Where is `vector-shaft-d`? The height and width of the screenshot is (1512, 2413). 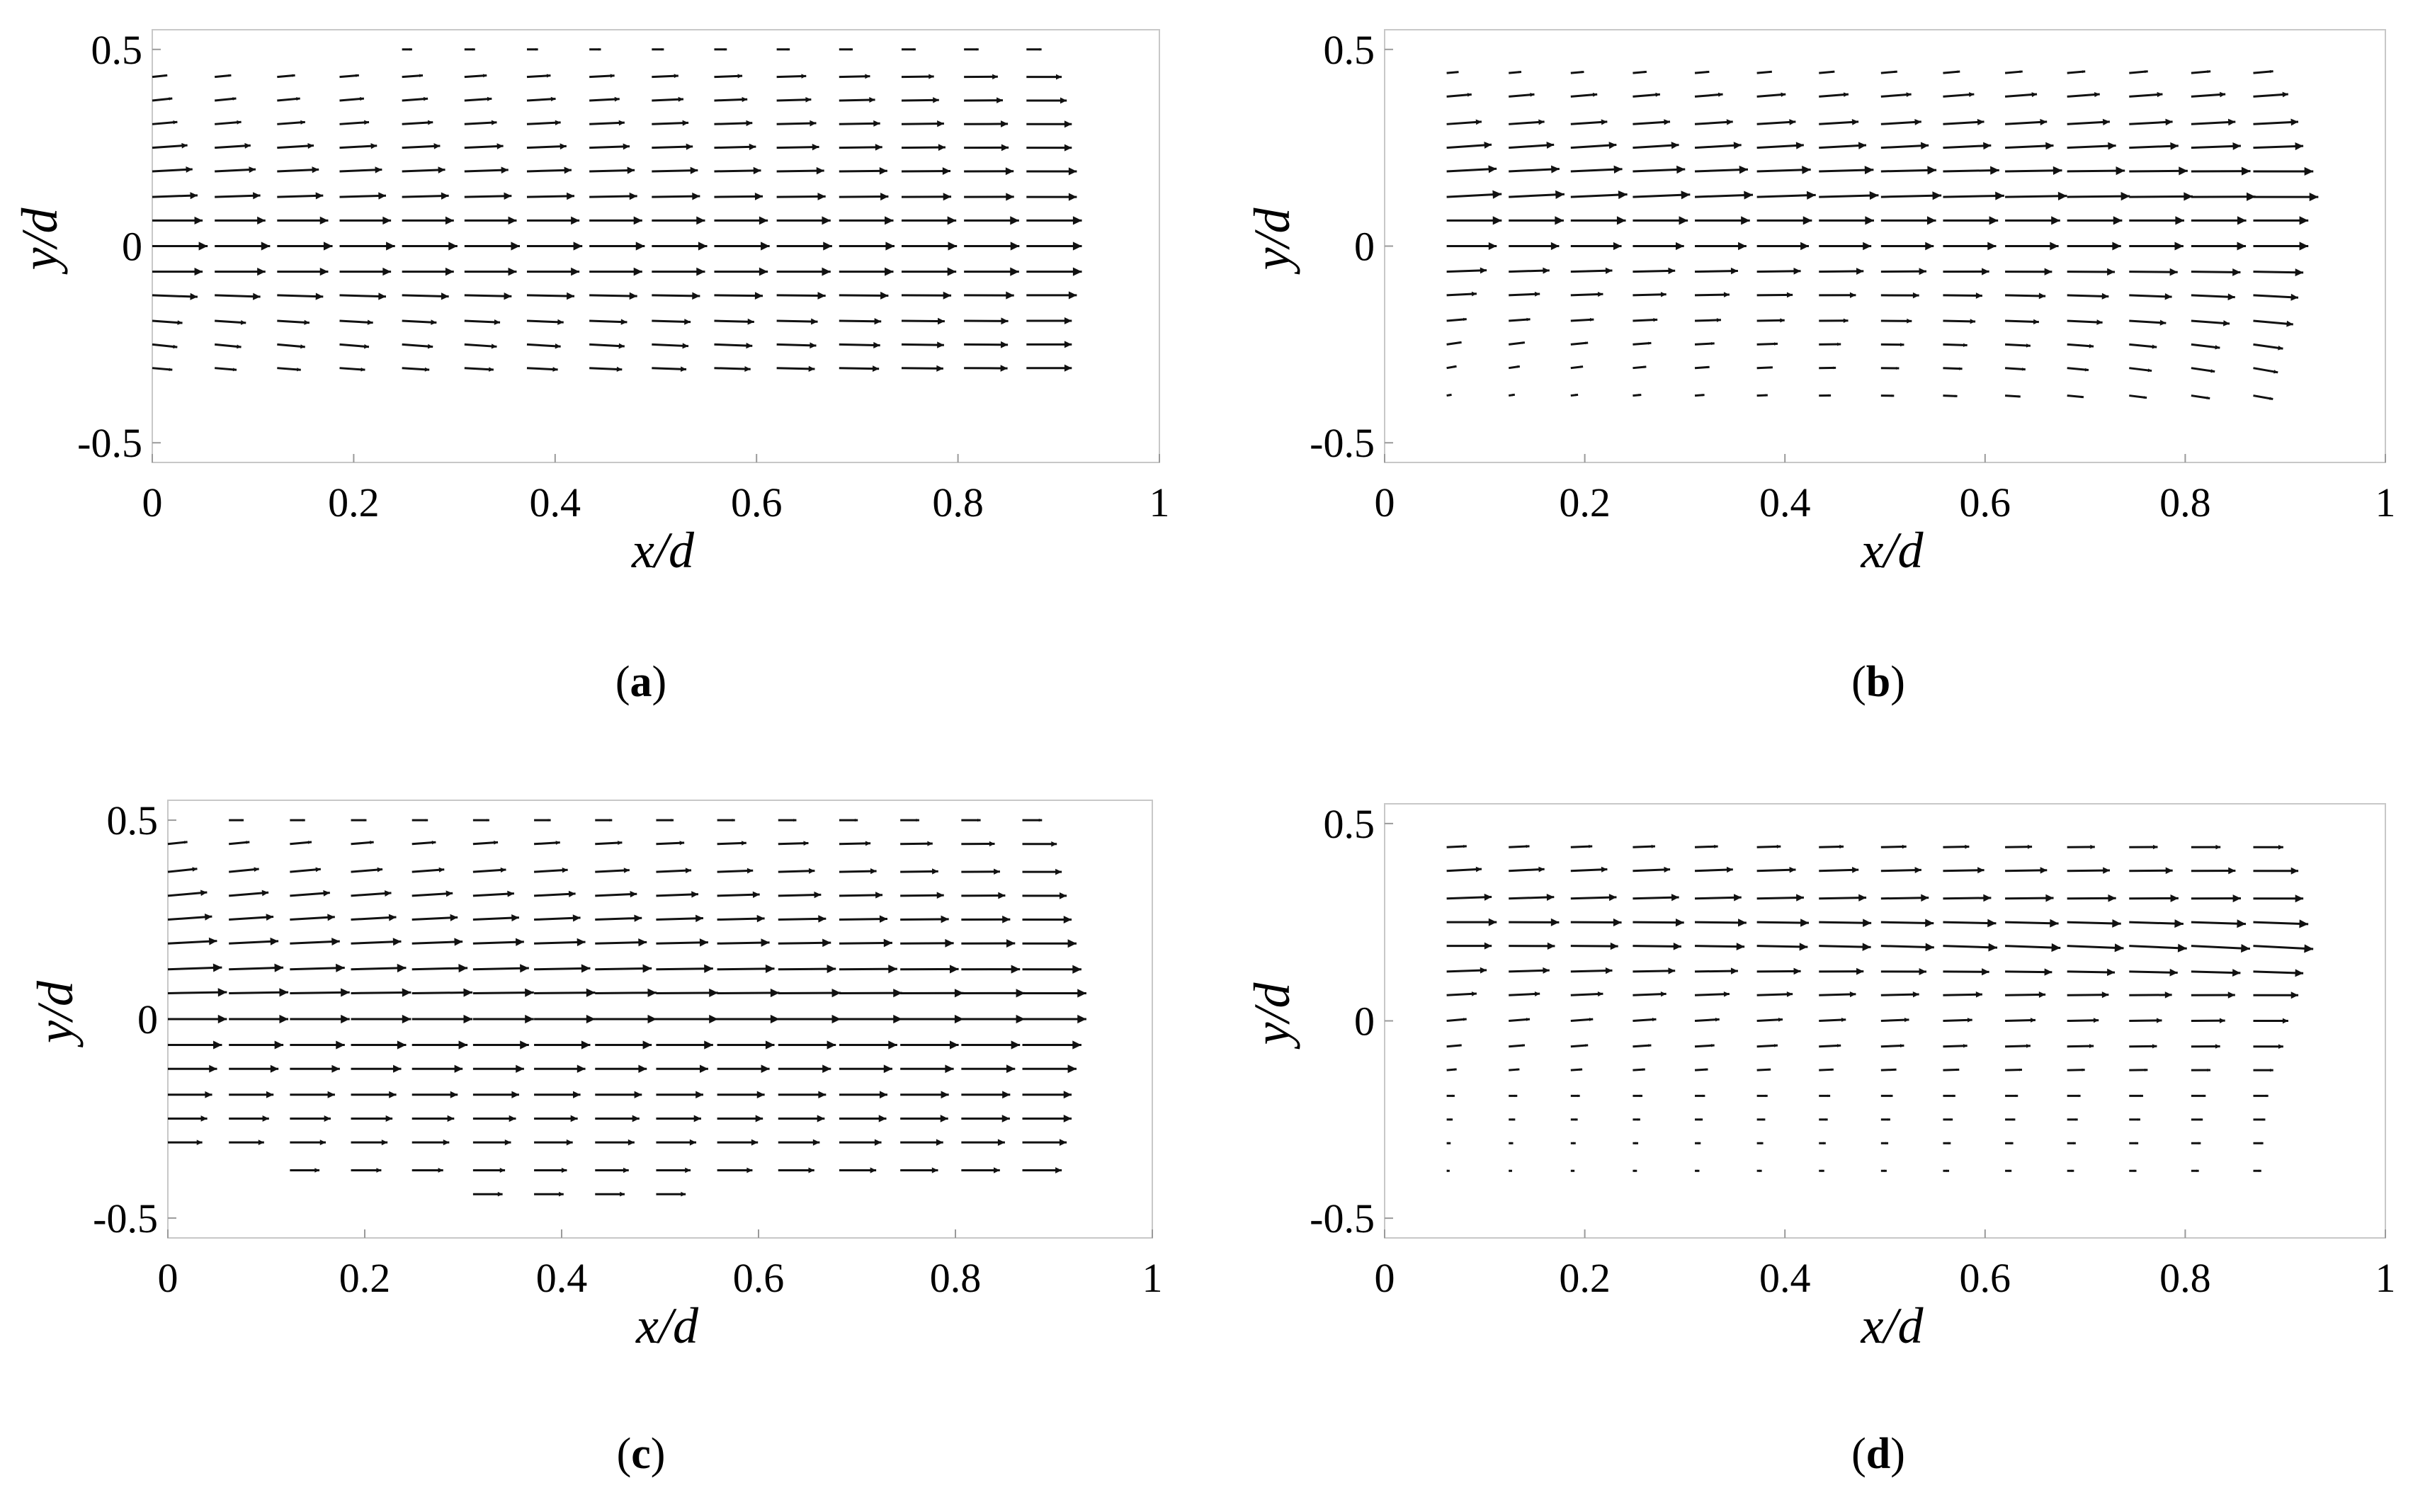
vector-shaft-d is located at coordinates (2283, 947).